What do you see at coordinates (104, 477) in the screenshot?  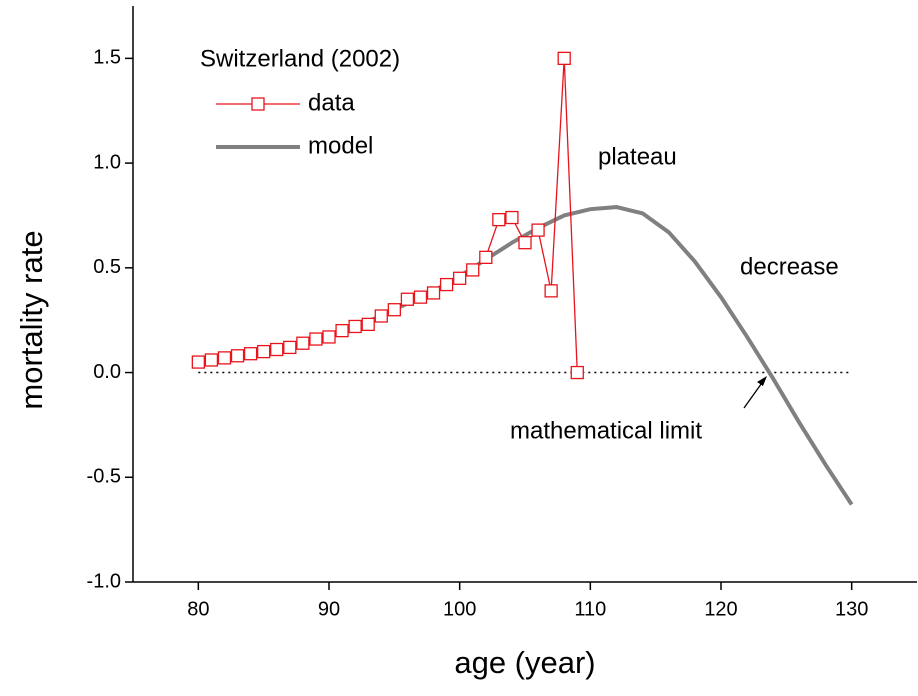 I see `y-tick-label: -0.5` at bounding box center [104, 477].